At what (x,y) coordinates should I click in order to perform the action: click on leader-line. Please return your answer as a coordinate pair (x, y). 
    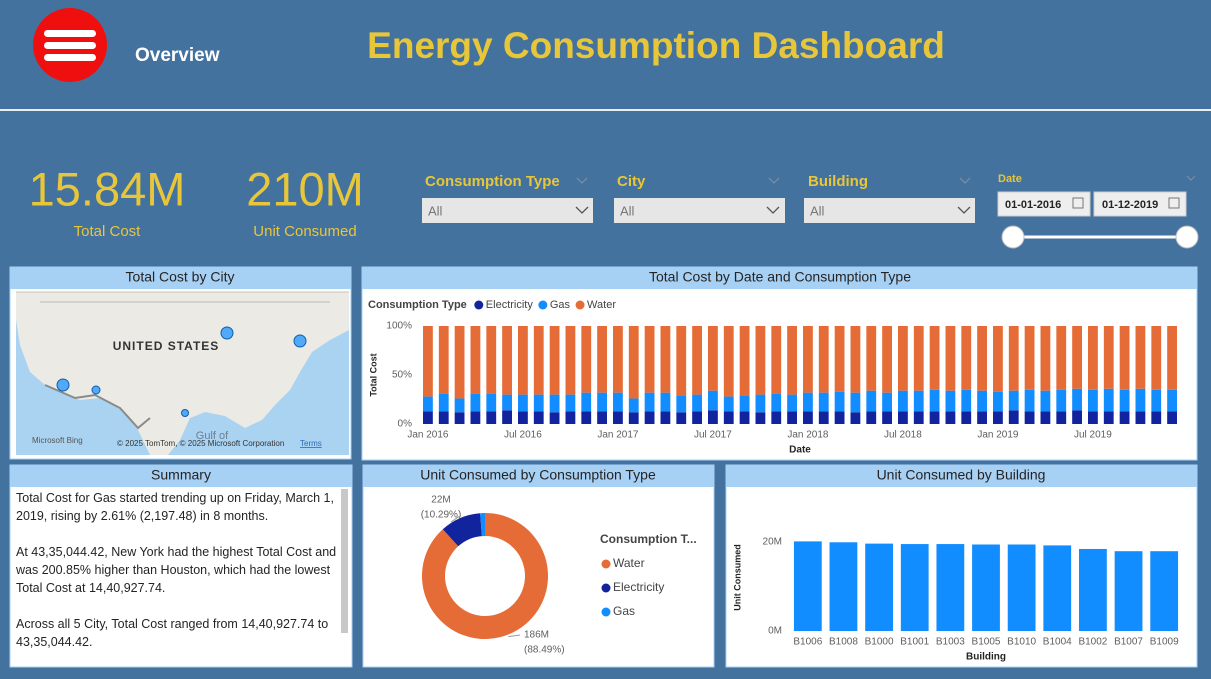
    Looking at the image, I should click on (514, 636).